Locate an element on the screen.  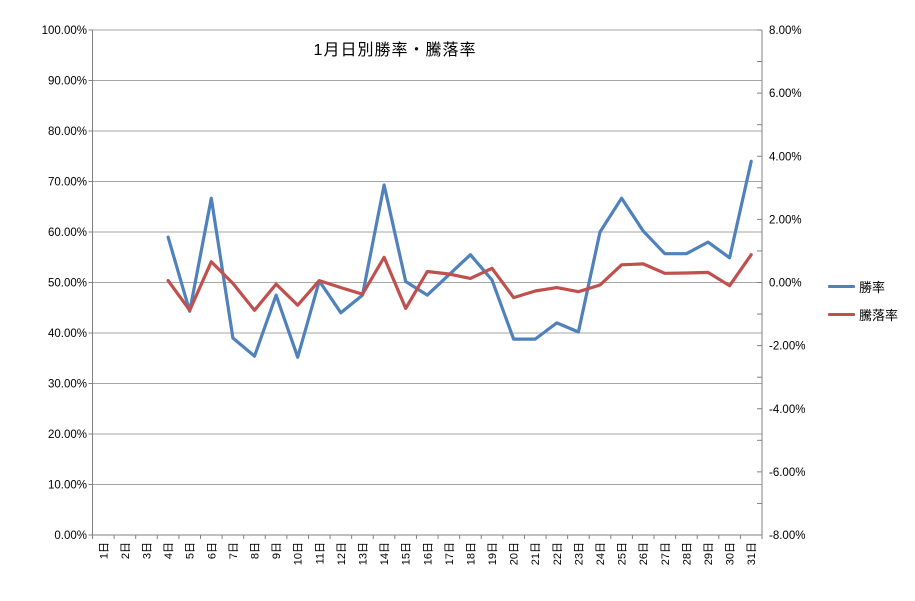
svg-text: 7日 is located at coordinates (234, 550).